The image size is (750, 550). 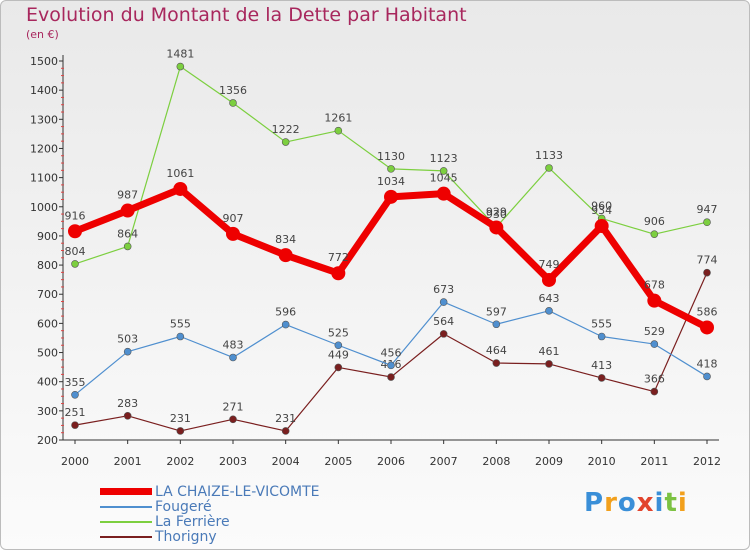 What do you see at coordinates (338, 118) in the screenshot?
I see `data-label: 1261` at bounding box center [338, 118].